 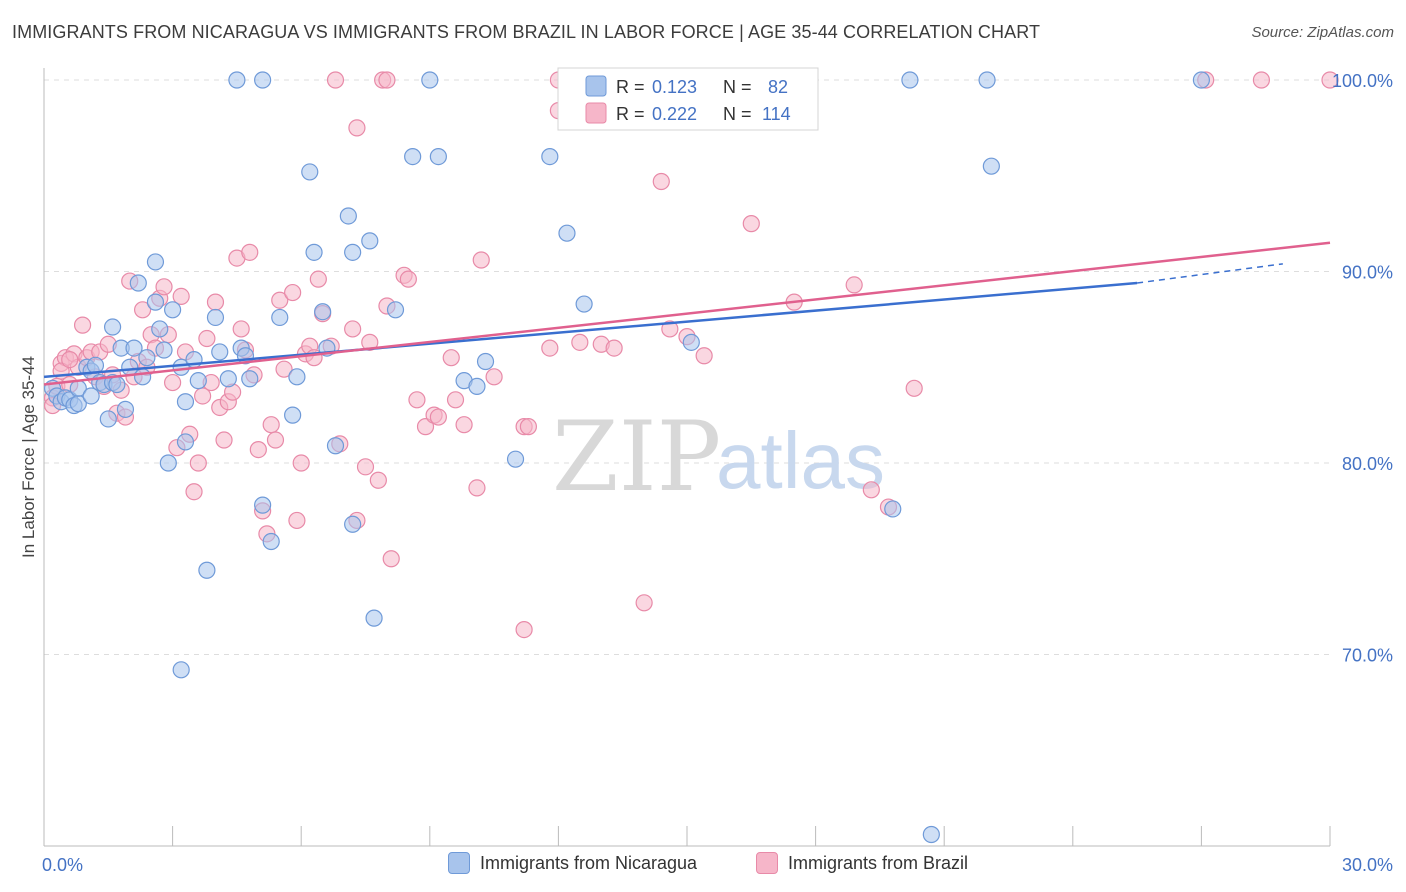 I want to click on source-label: Source: ZipAtlas.com, so click(x=1322, y=32).